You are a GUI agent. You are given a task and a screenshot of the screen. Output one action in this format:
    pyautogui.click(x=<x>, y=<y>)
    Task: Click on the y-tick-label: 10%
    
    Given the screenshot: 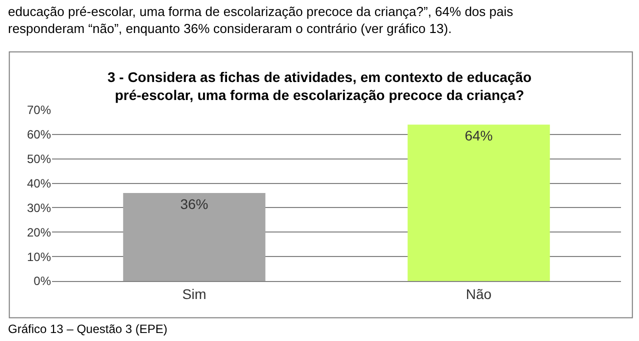 What is the action you would take?
    pyautogui.click(x=39, y=257)
    